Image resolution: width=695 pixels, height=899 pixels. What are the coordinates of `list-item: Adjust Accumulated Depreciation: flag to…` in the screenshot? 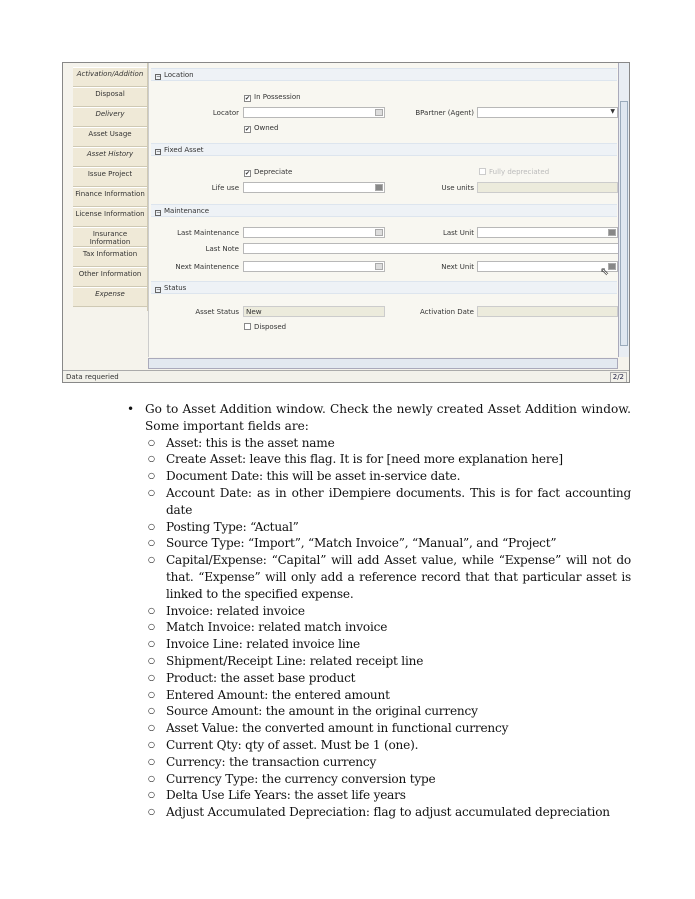 It's located at (389, 812).